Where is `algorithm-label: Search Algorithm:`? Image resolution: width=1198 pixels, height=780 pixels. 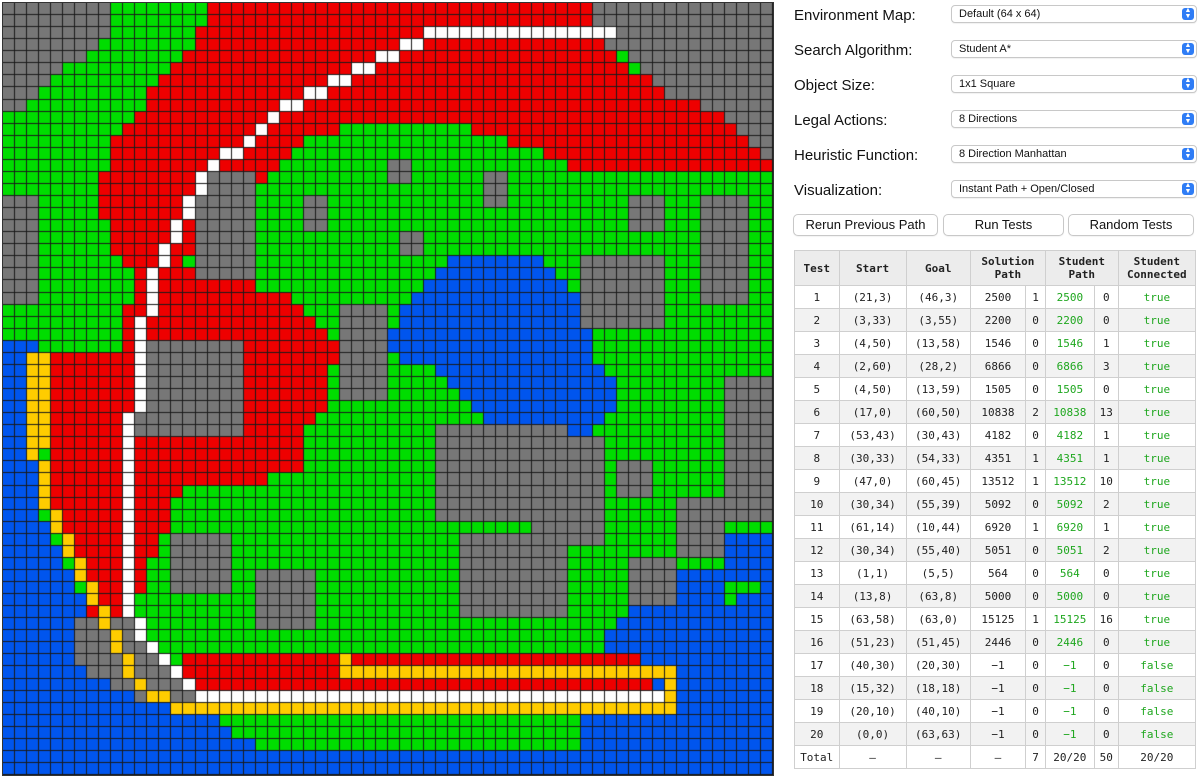
algorithm-label: Search Algorithm: is located at coordinates (853, 50).